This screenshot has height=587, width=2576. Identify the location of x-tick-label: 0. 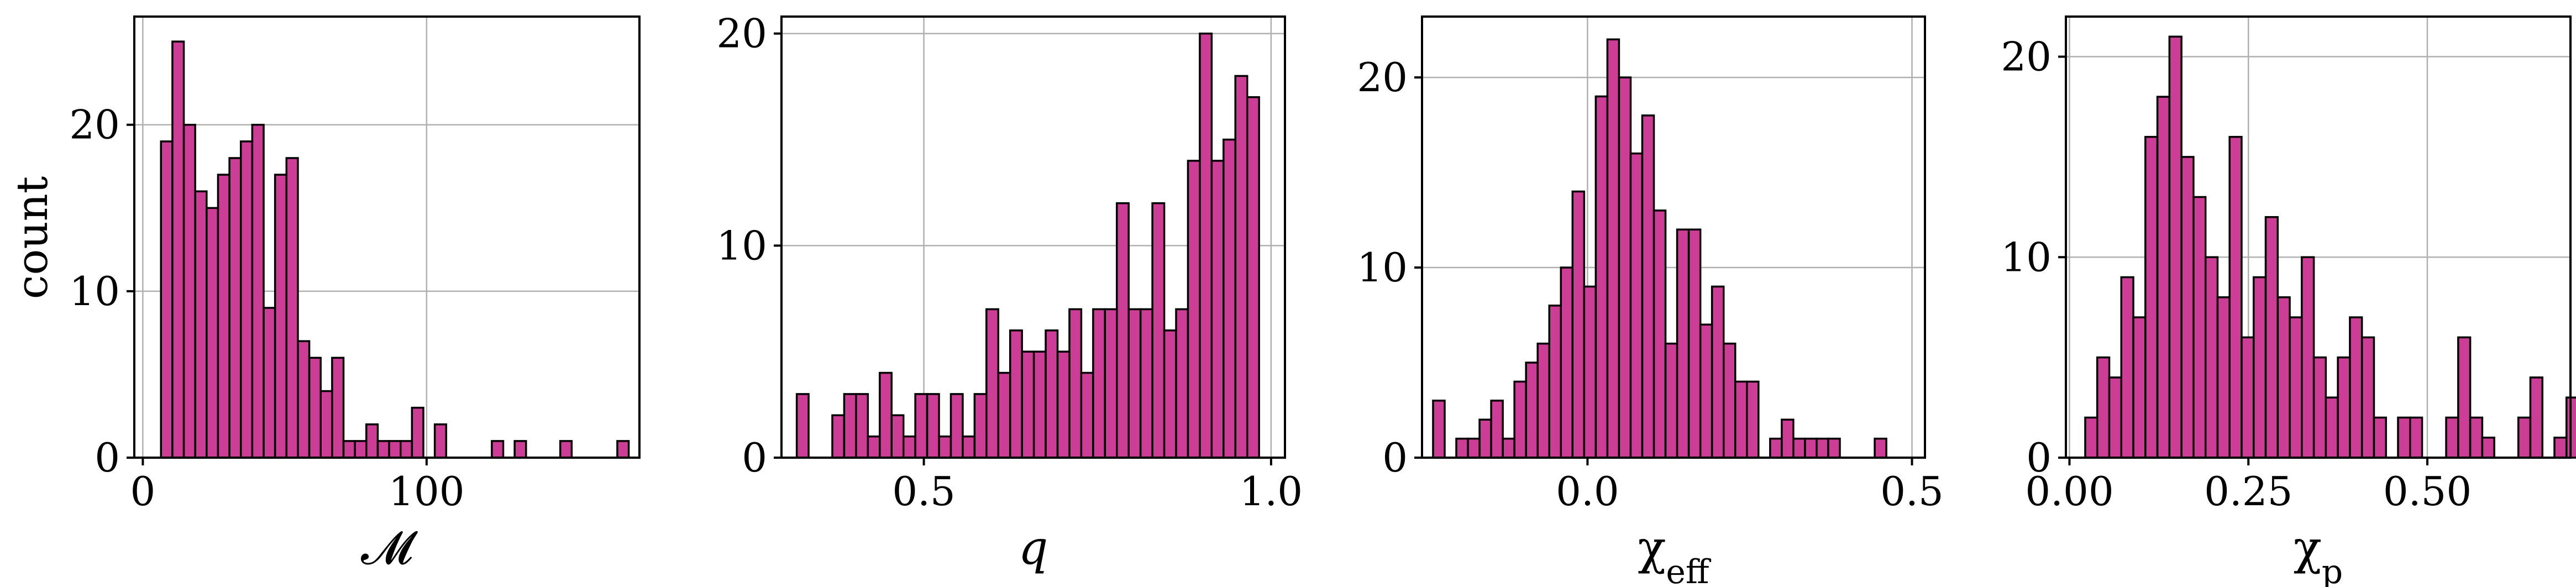
(142, 492).